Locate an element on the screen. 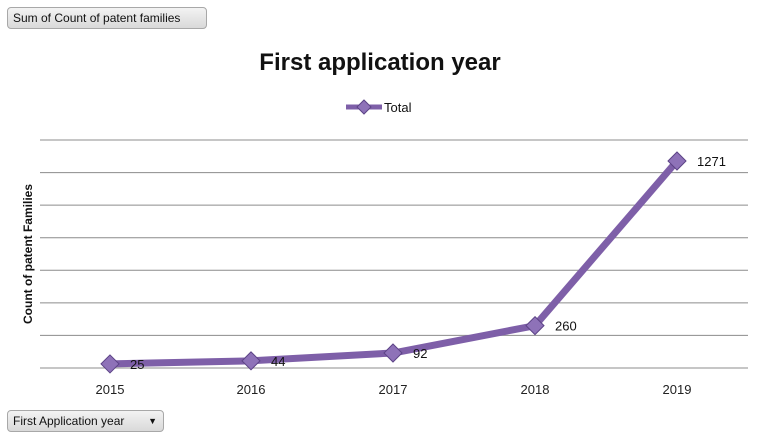 This screenshot has height=433, width=757. triangle-down-icon: ▼ is located at coordinates (152, 421).